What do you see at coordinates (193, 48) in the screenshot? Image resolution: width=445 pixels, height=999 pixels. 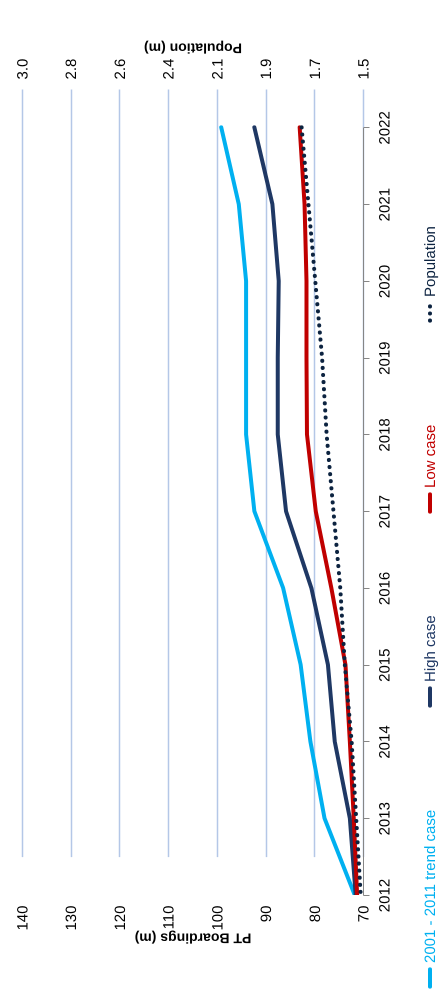 I see `x2-axis-title: Population (m)` at bounding box center [193, 48].